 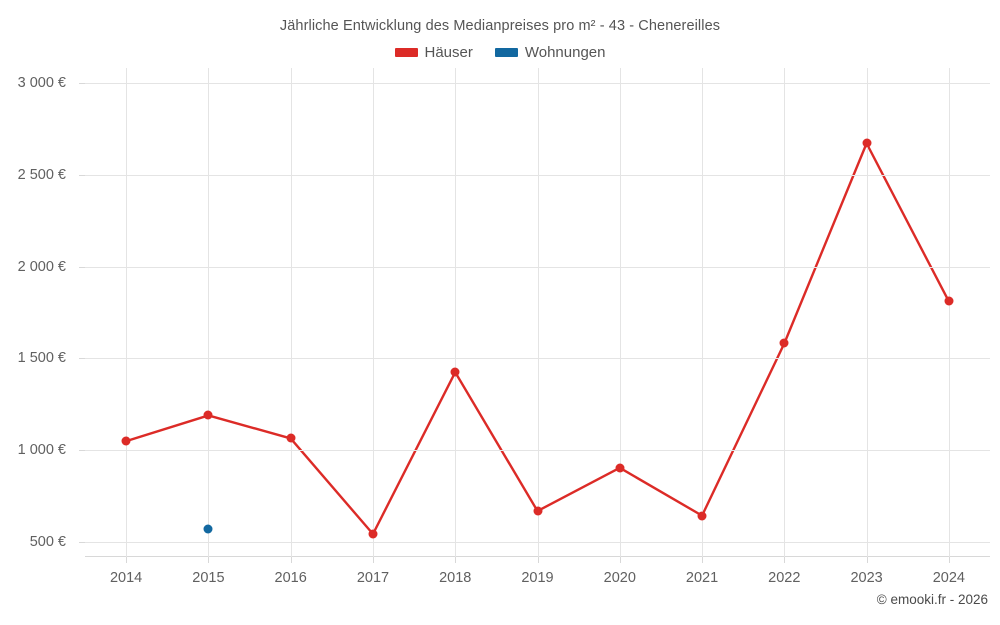 What do you see at coordinates (948, 578) in the screenshot?
I see `x-axis-label: 2024` at bounding box center [948, 578].